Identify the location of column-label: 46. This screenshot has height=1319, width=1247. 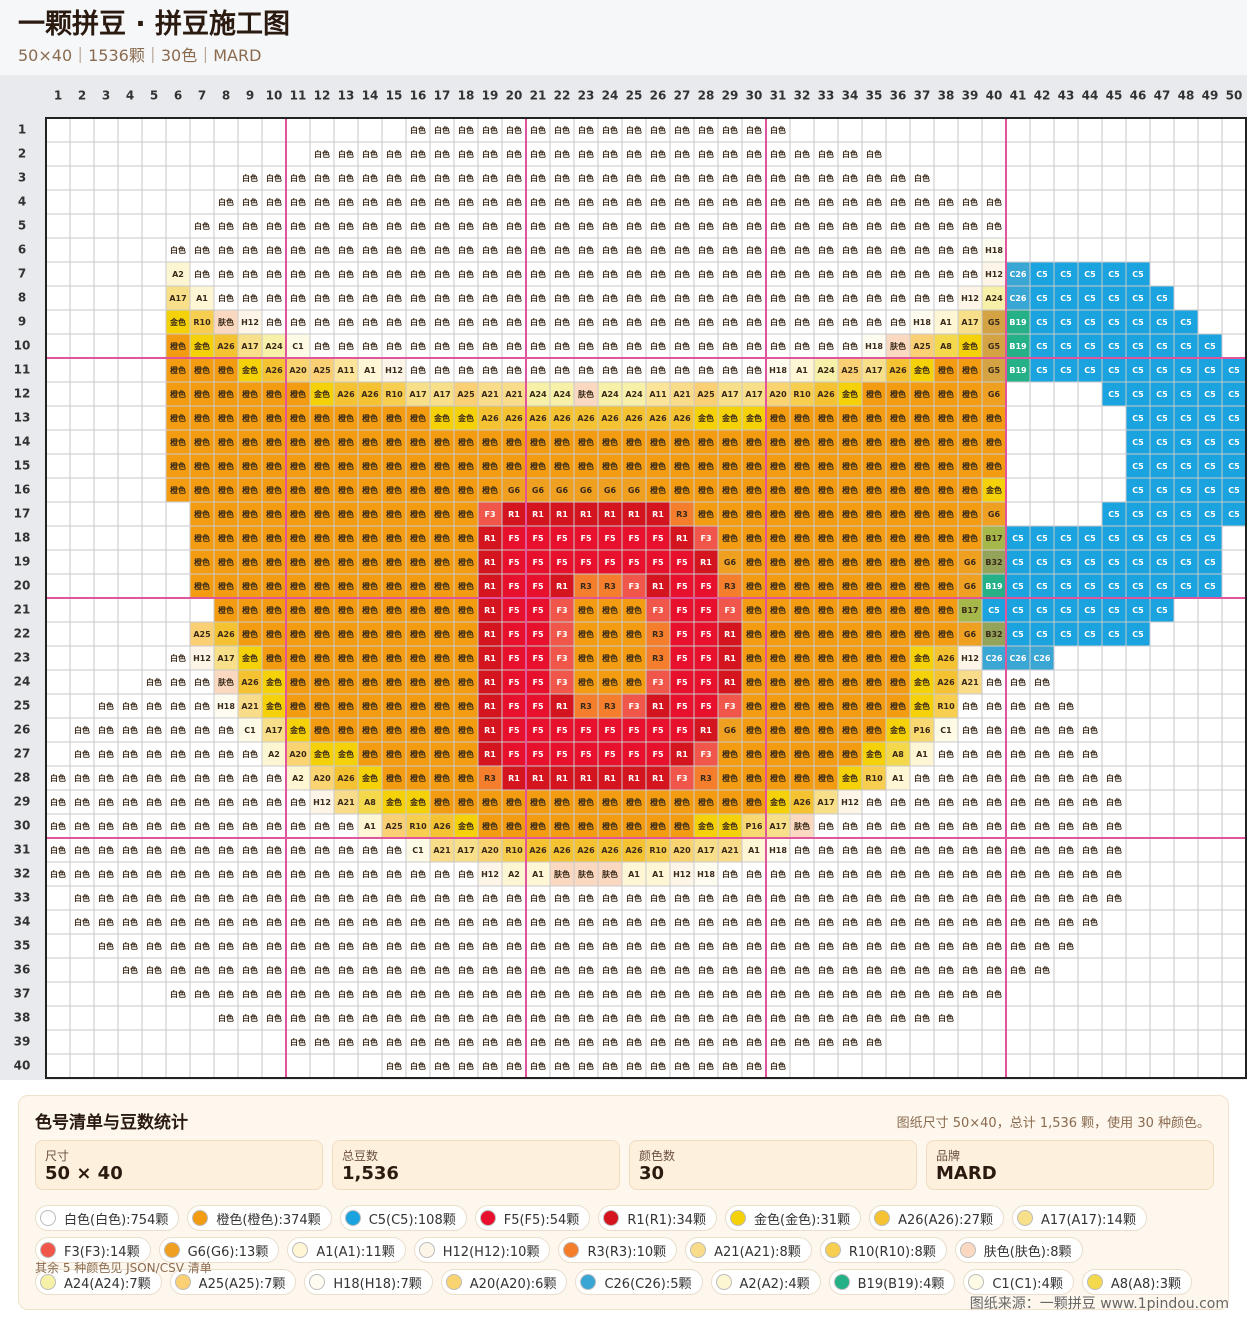
(1138, 96).